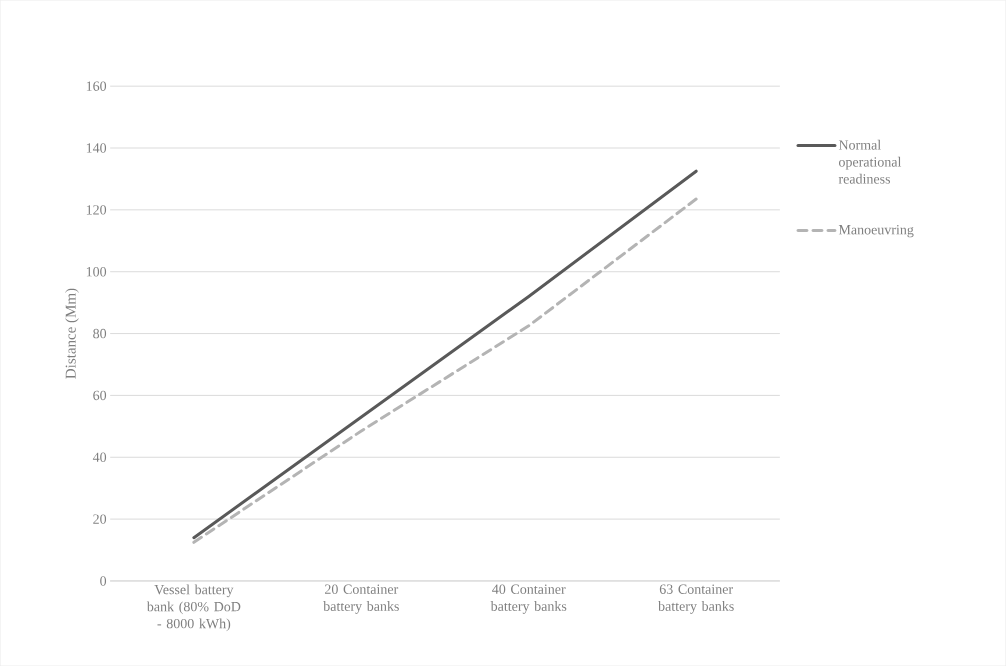 This screenshot has height=666, width=1006. What do you see at coordinates (696, 599) in the screenshot?
I see `x-tick-label: 63 Container battery banks` at bounding box center [696, 599].